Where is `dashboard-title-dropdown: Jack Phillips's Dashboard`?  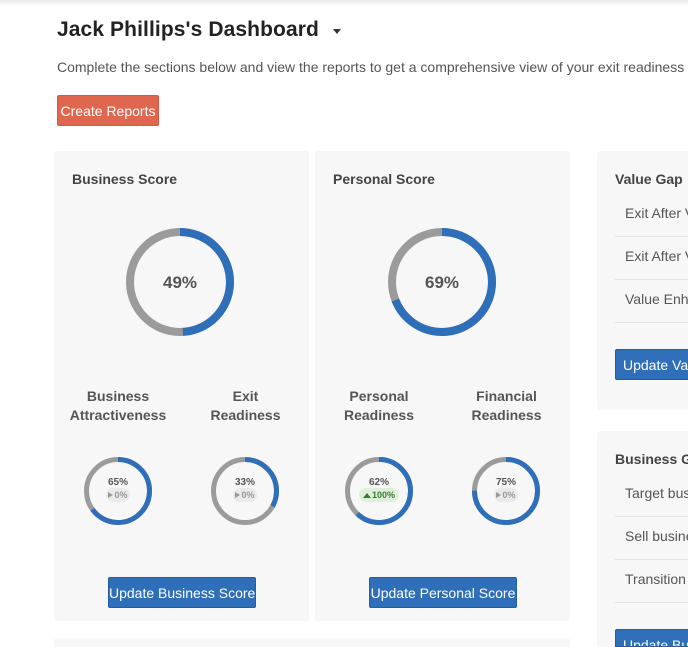
dashboard-title-dropdown: Jack Phillips's Dashboard is located at coordinates (199, 30).